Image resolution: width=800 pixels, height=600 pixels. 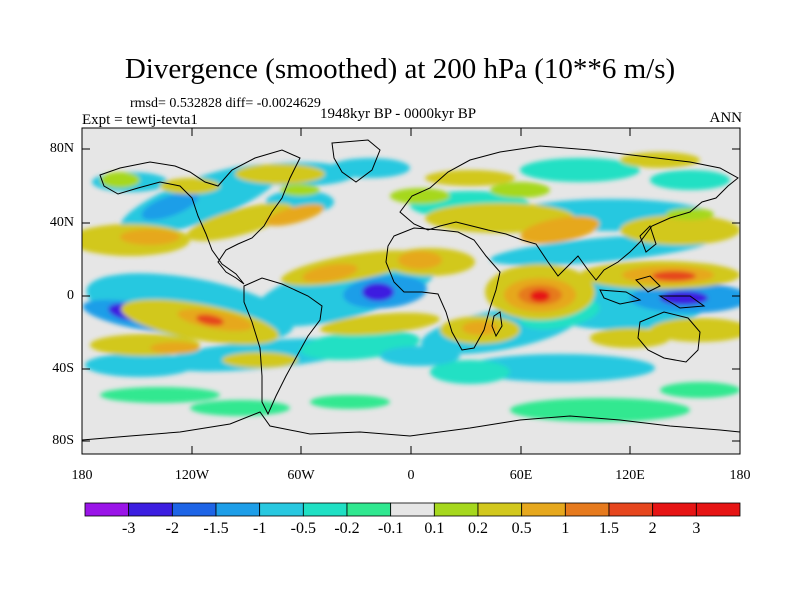 What do you see at coordinates (225, 103) in the screenshot?
I see `rmsd-diff-stats: rmsd= 0.532828 diff= -0.0024629` at bounding box center [225, 103].